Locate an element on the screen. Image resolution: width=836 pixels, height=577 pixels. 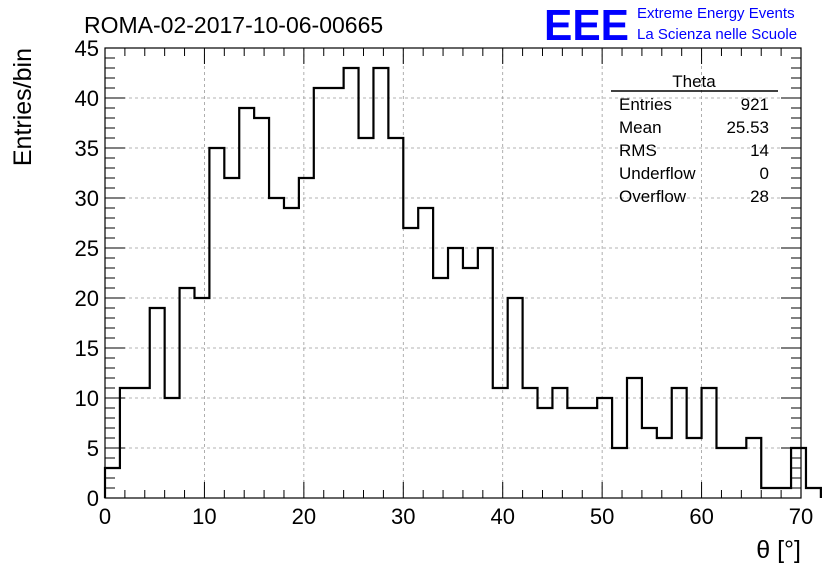
eee-logo-line2: La Scienza nelle Scuole is located at coordinates (717, 34).